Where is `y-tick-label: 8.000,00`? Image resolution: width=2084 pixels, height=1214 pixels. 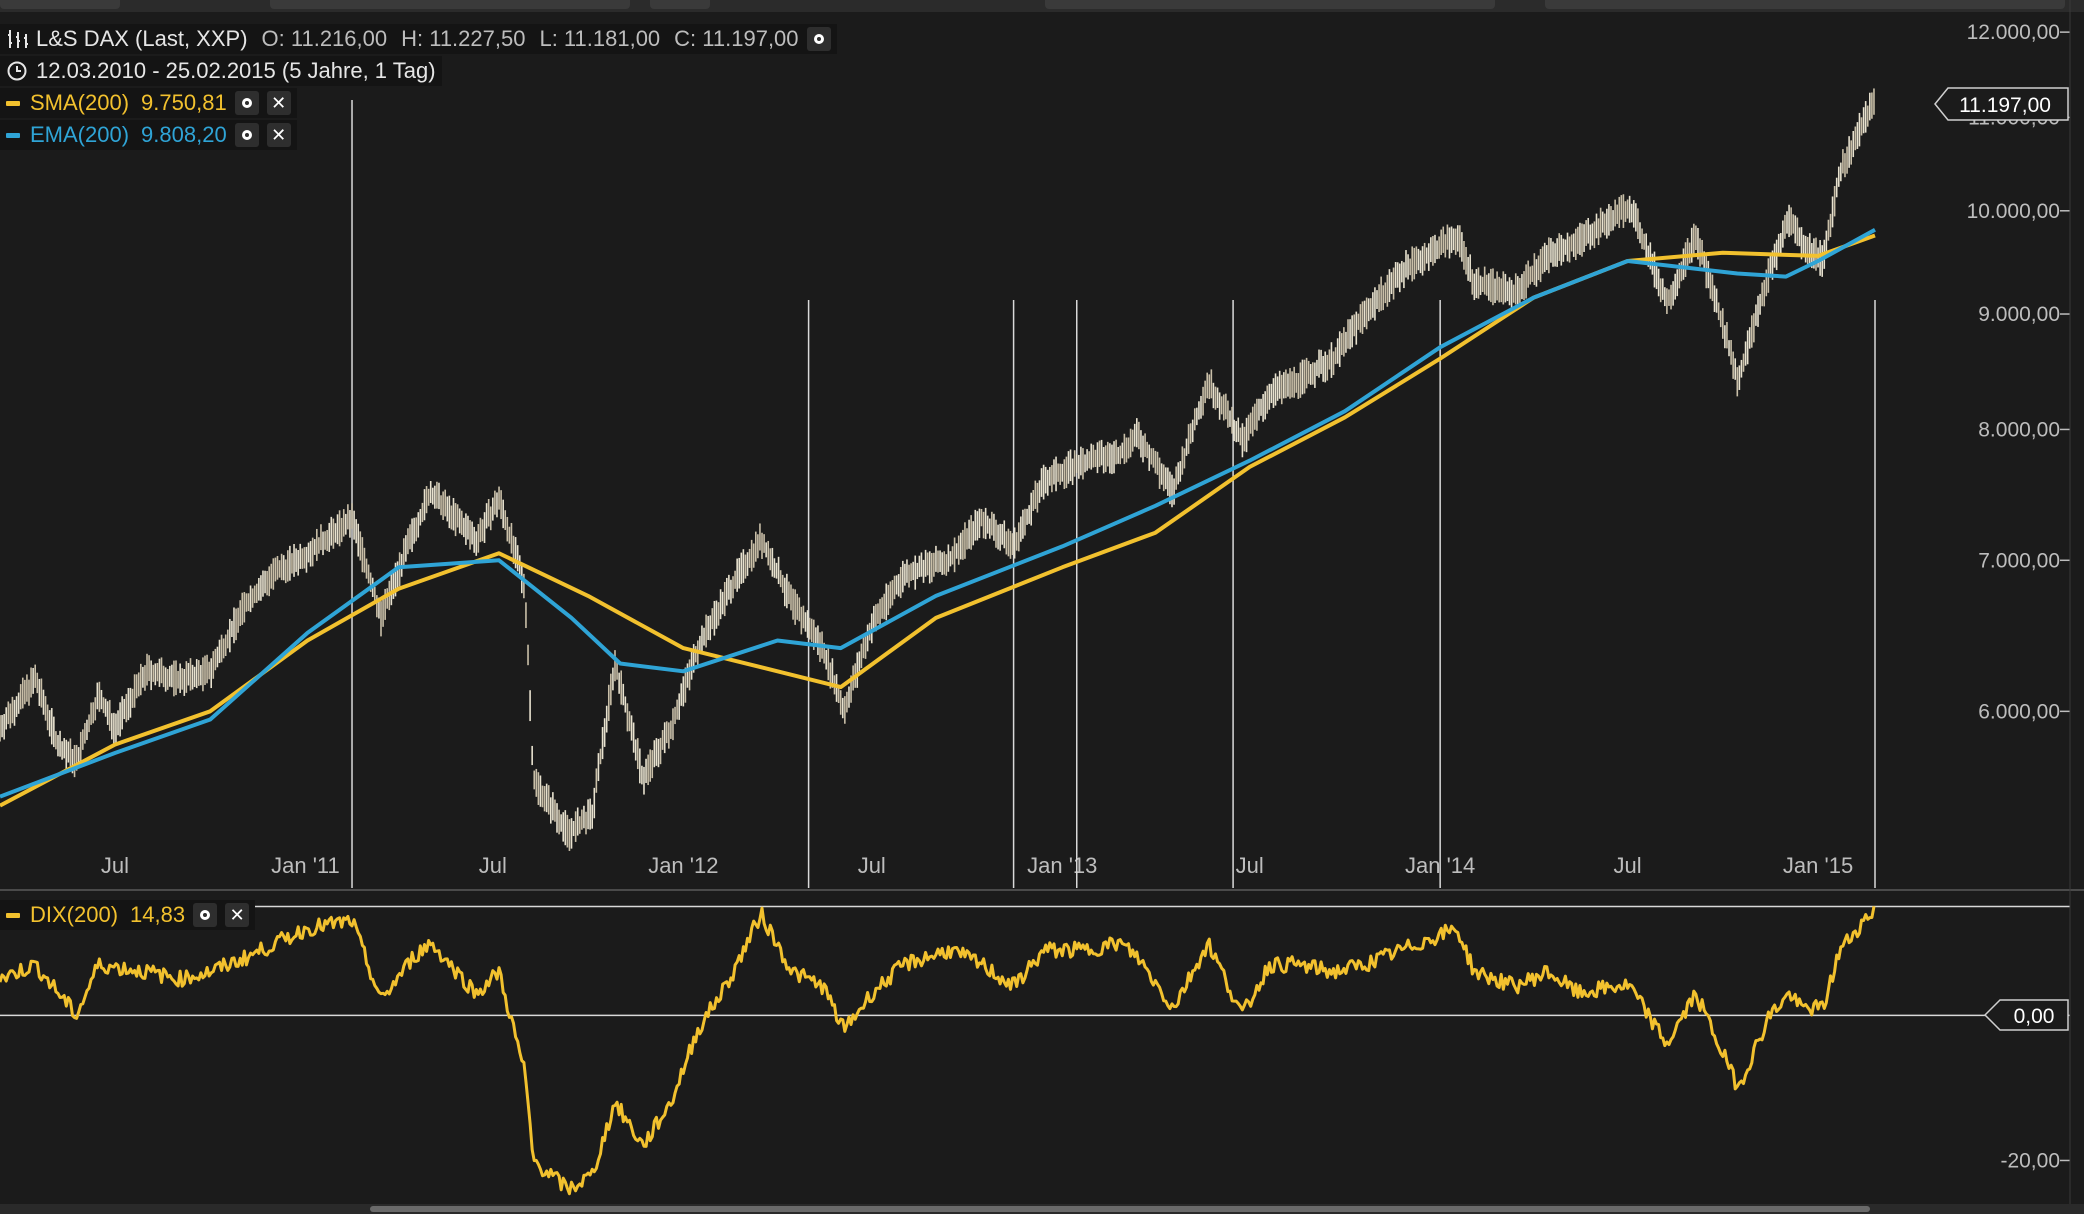 y-tick-label: 8.000,00 is located at coordinates (2019, 429).